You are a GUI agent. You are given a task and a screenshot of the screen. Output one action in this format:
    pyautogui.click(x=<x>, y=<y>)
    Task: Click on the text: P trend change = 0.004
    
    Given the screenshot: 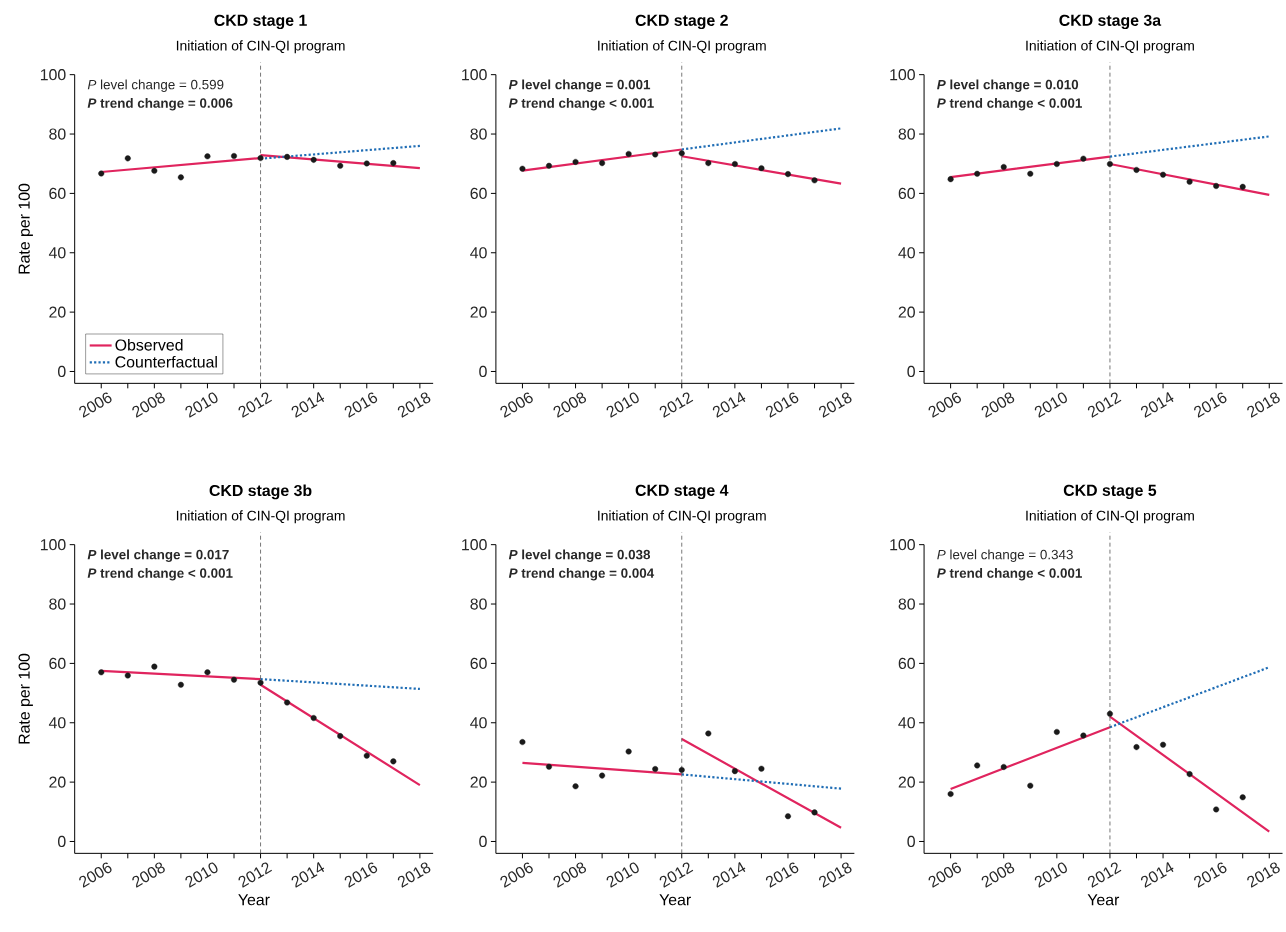 What is the action you would take?
    pyautogui.click(x=581, y=574)
    